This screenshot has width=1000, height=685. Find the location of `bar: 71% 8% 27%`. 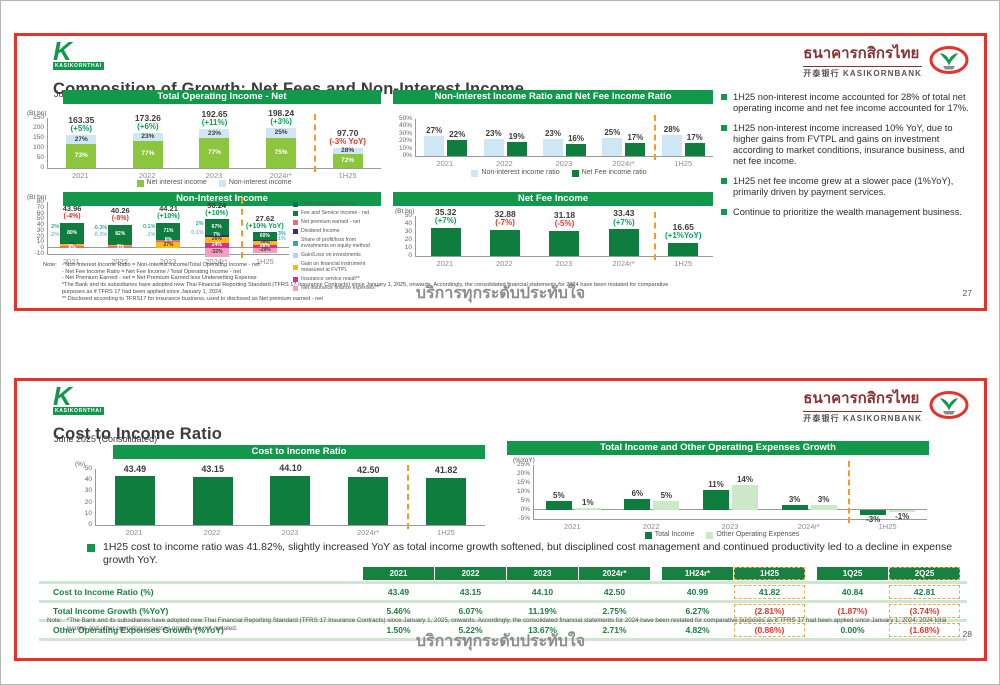

bar: 71% 8% 27% is located at coordinates (168, 235).